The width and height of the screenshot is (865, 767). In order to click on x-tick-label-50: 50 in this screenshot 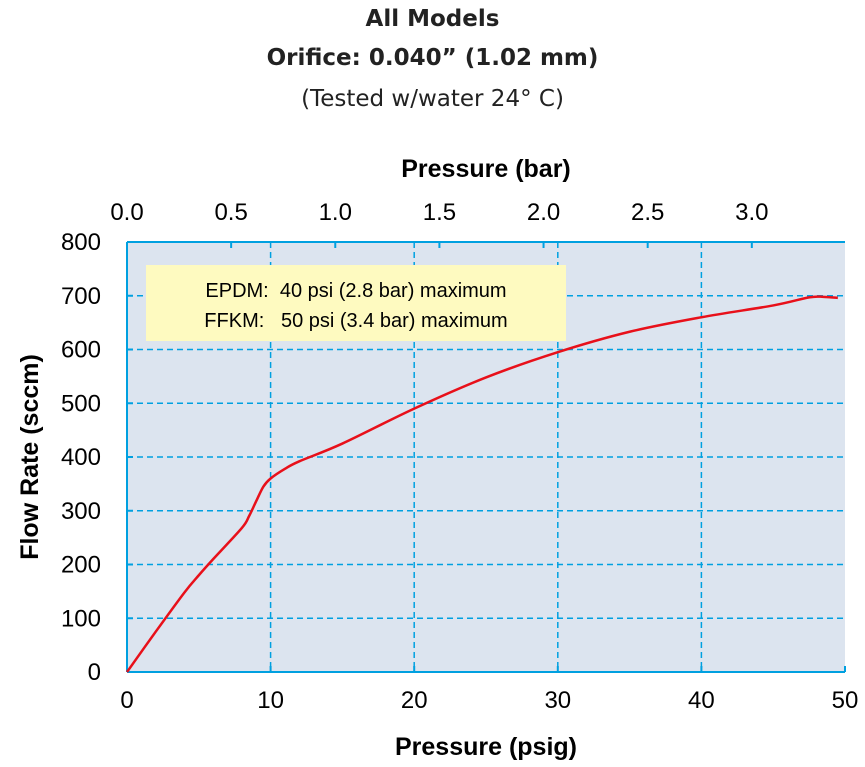, I will do `click(845, 700)`.